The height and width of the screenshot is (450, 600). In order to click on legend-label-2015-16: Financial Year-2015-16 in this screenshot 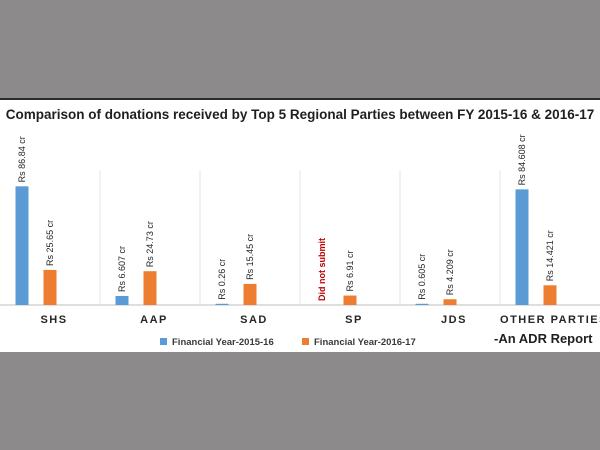, I will do `click(223, 342)`.